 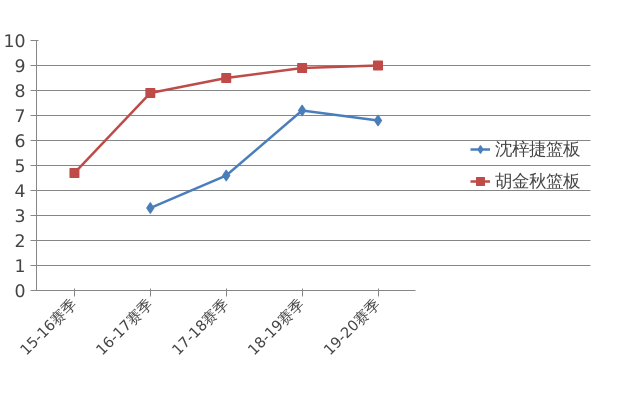 What do you see at coordinates (20, 92) in the screenshot?
I see `y-tick-label: 8` at bounding box center [20, 92].